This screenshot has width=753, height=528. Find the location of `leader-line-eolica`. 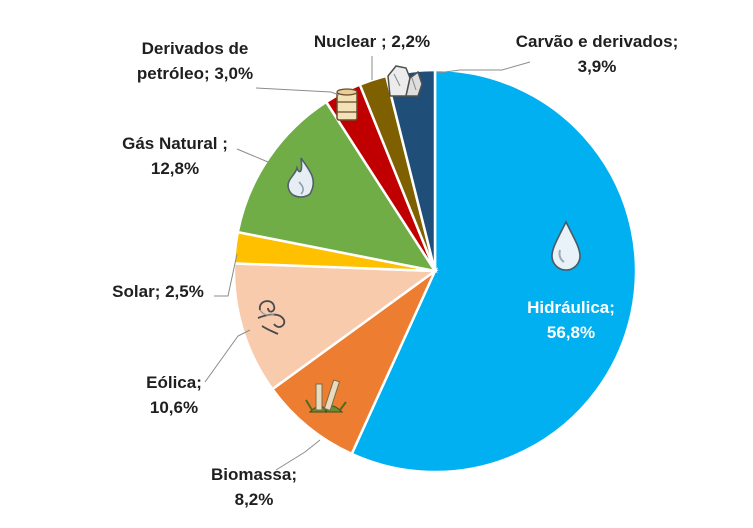

leader-line-eolica is located at coordinates (227, 356).